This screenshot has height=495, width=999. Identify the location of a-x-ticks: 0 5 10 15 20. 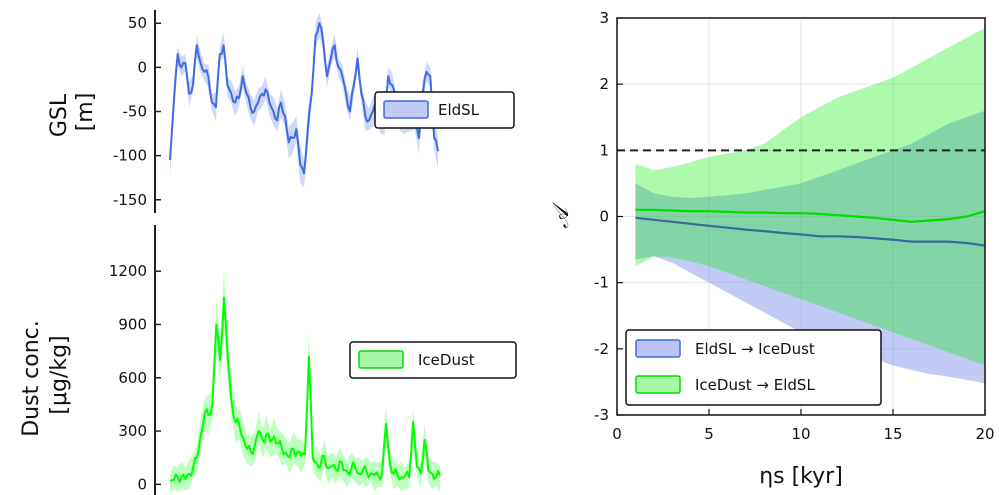
(803, 426).